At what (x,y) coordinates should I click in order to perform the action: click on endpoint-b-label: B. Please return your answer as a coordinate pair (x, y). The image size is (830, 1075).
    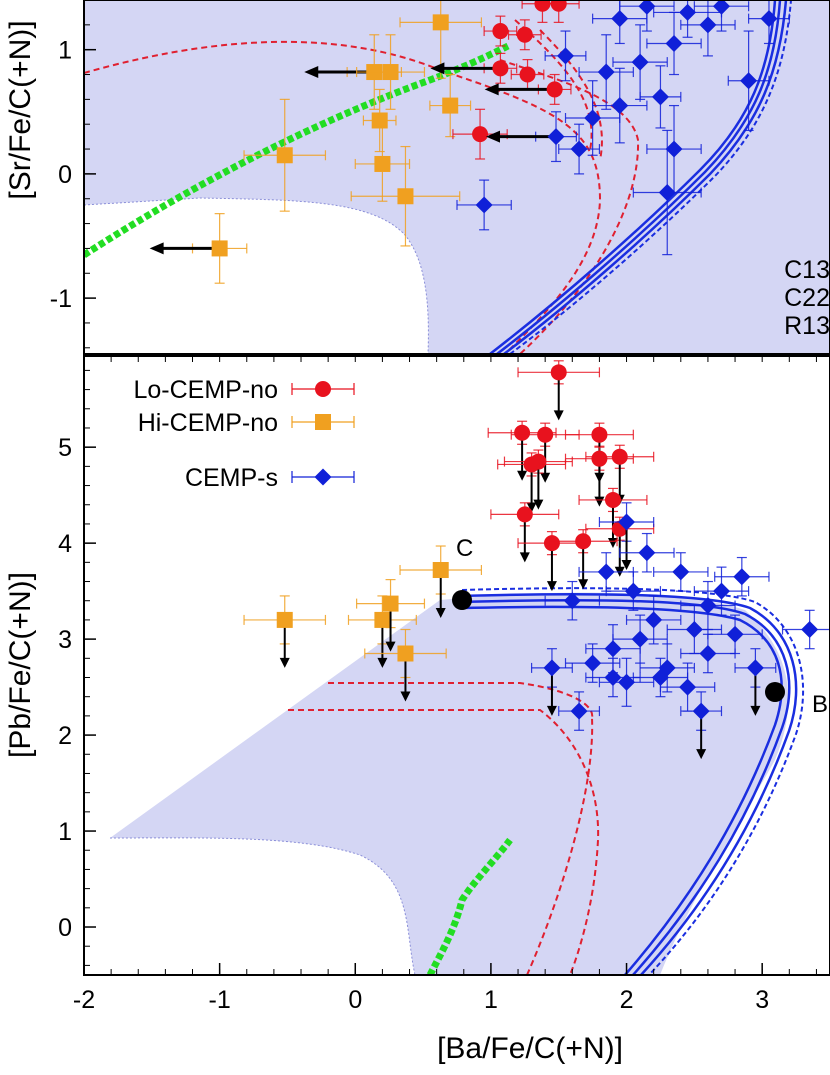
    Looking at the image, I should click on (820, 704).